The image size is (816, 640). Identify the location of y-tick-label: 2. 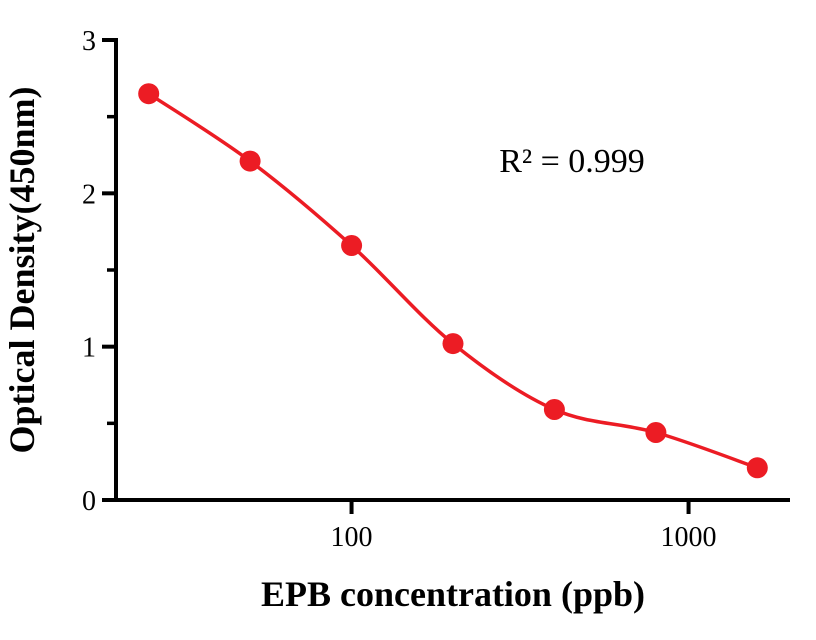
(89, 194).